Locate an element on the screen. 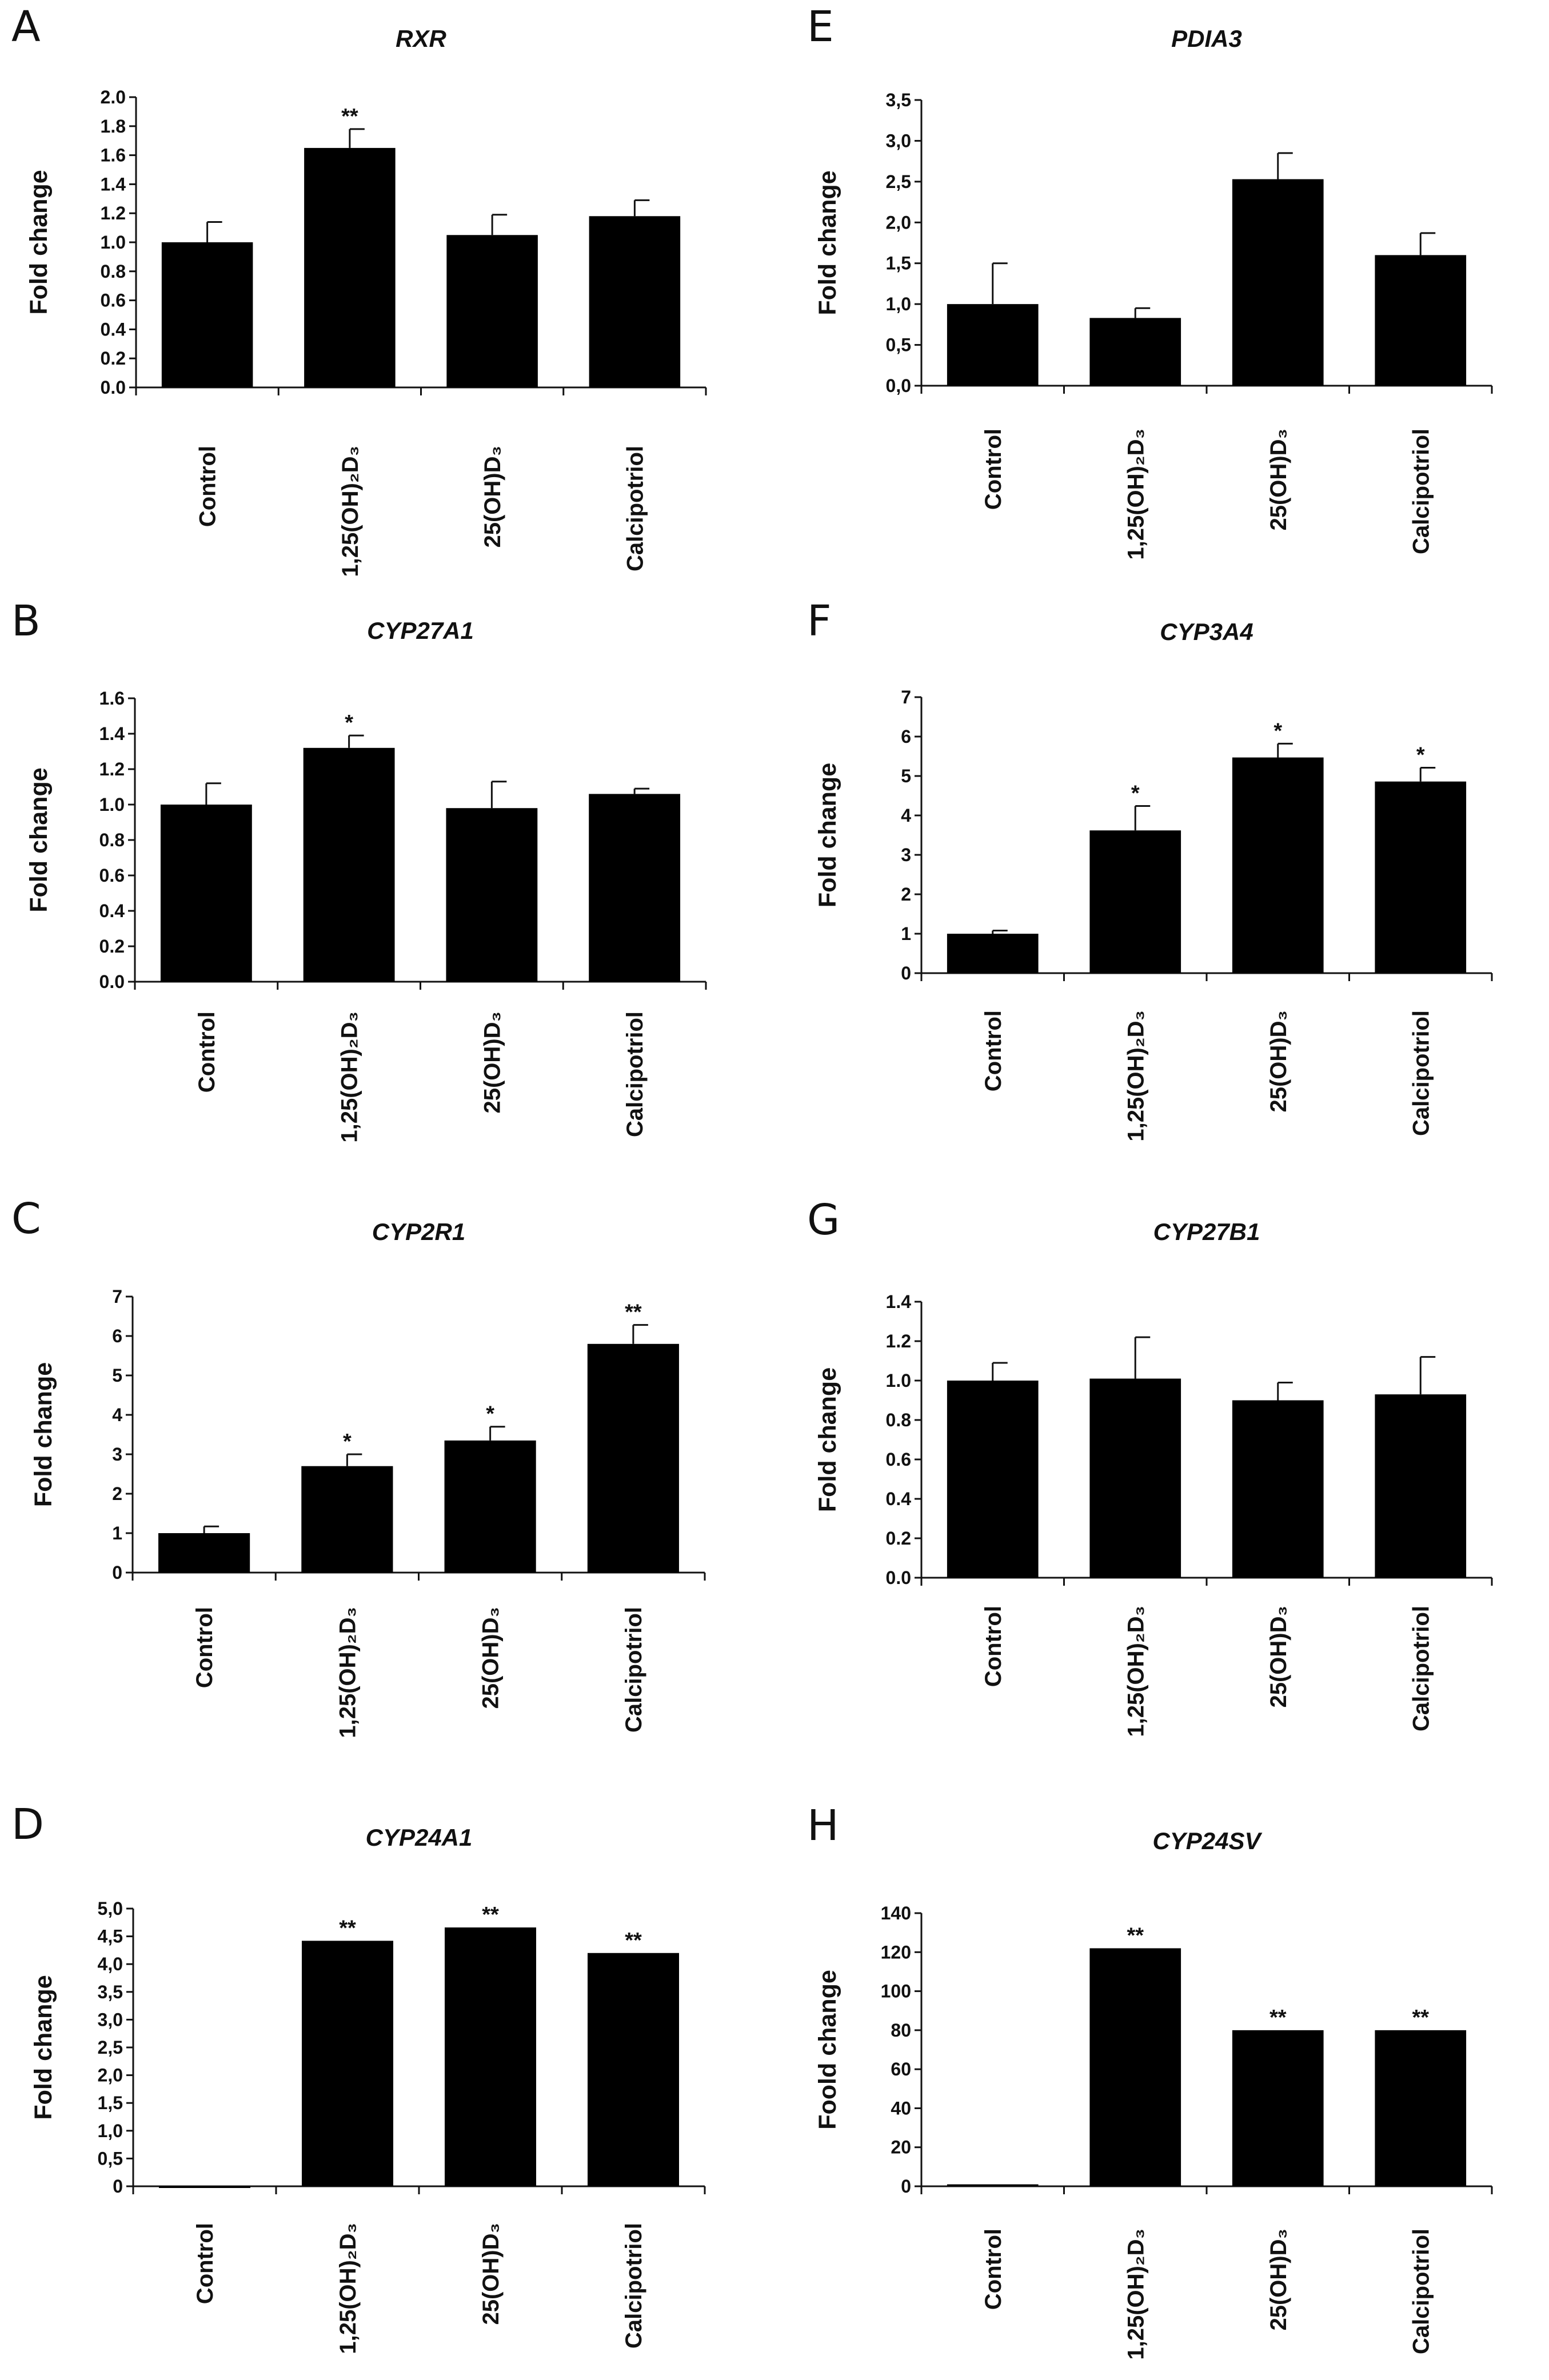  significance-marker-4: * is located at coordinates (1420, 755).